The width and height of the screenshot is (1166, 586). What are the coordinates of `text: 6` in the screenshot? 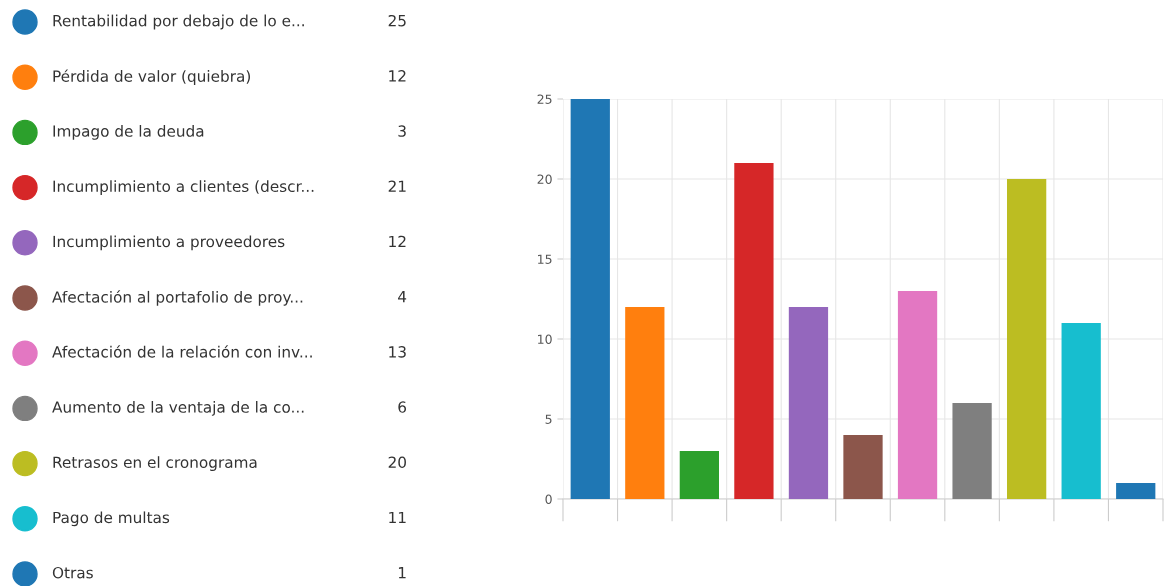 It's located at (402, 407).